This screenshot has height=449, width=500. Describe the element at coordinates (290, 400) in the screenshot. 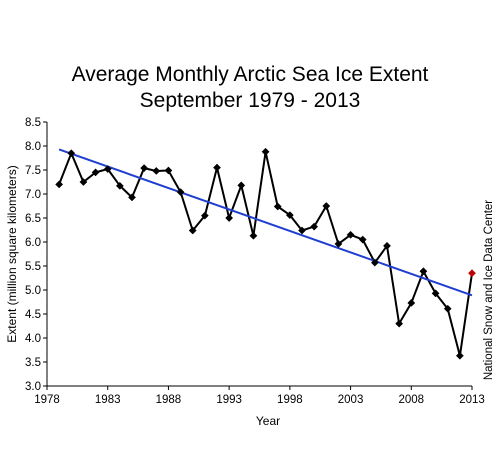

I see `x-tick-label: 1998` at that location.